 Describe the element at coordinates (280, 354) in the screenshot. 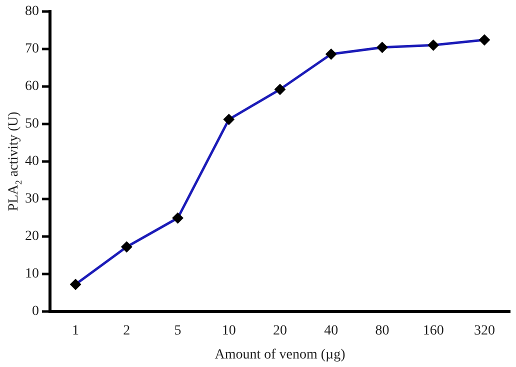

I see `x-axis-title: Amount of venom (µg)` at that location.